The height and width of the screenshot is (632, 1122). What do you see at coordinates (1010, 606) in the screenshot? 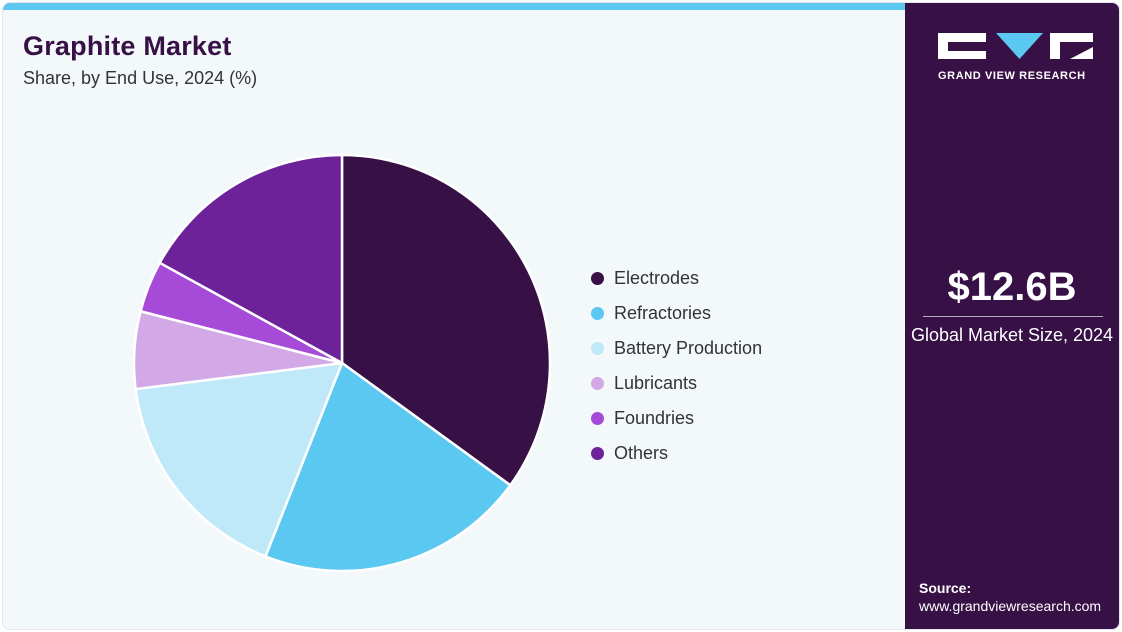
I see `source-link: www.grandviewresearch.com` at bounding box center [1010, 606].